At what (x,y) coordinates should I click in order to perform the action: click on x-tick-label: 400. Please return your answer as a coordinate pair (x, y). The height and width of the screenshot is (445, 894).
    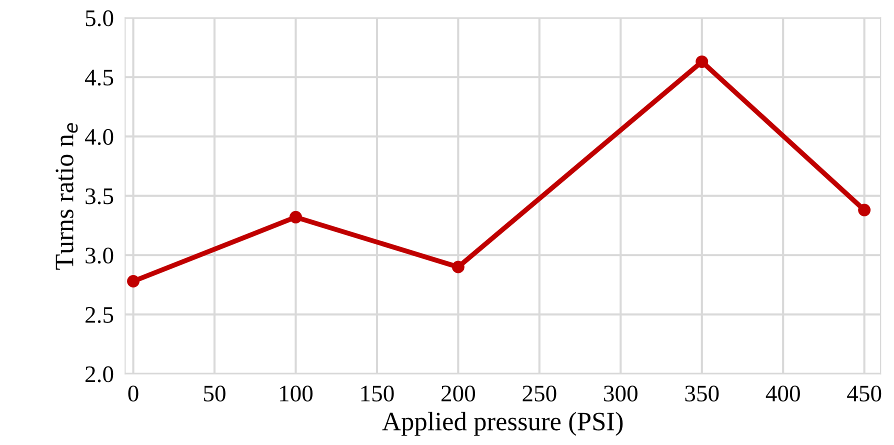
    Looking at the image, I should click on (783, 394).